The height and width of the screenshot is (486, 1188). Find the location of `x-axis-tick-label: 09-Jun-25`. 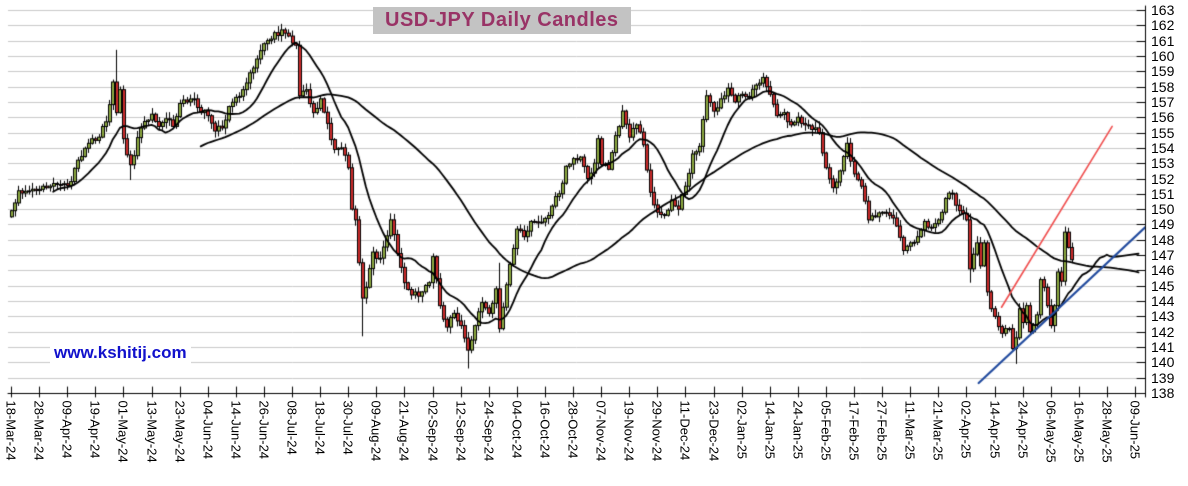

x-axis-tick-label: 09-Jun-25 is located at coordinates (1135, 430).